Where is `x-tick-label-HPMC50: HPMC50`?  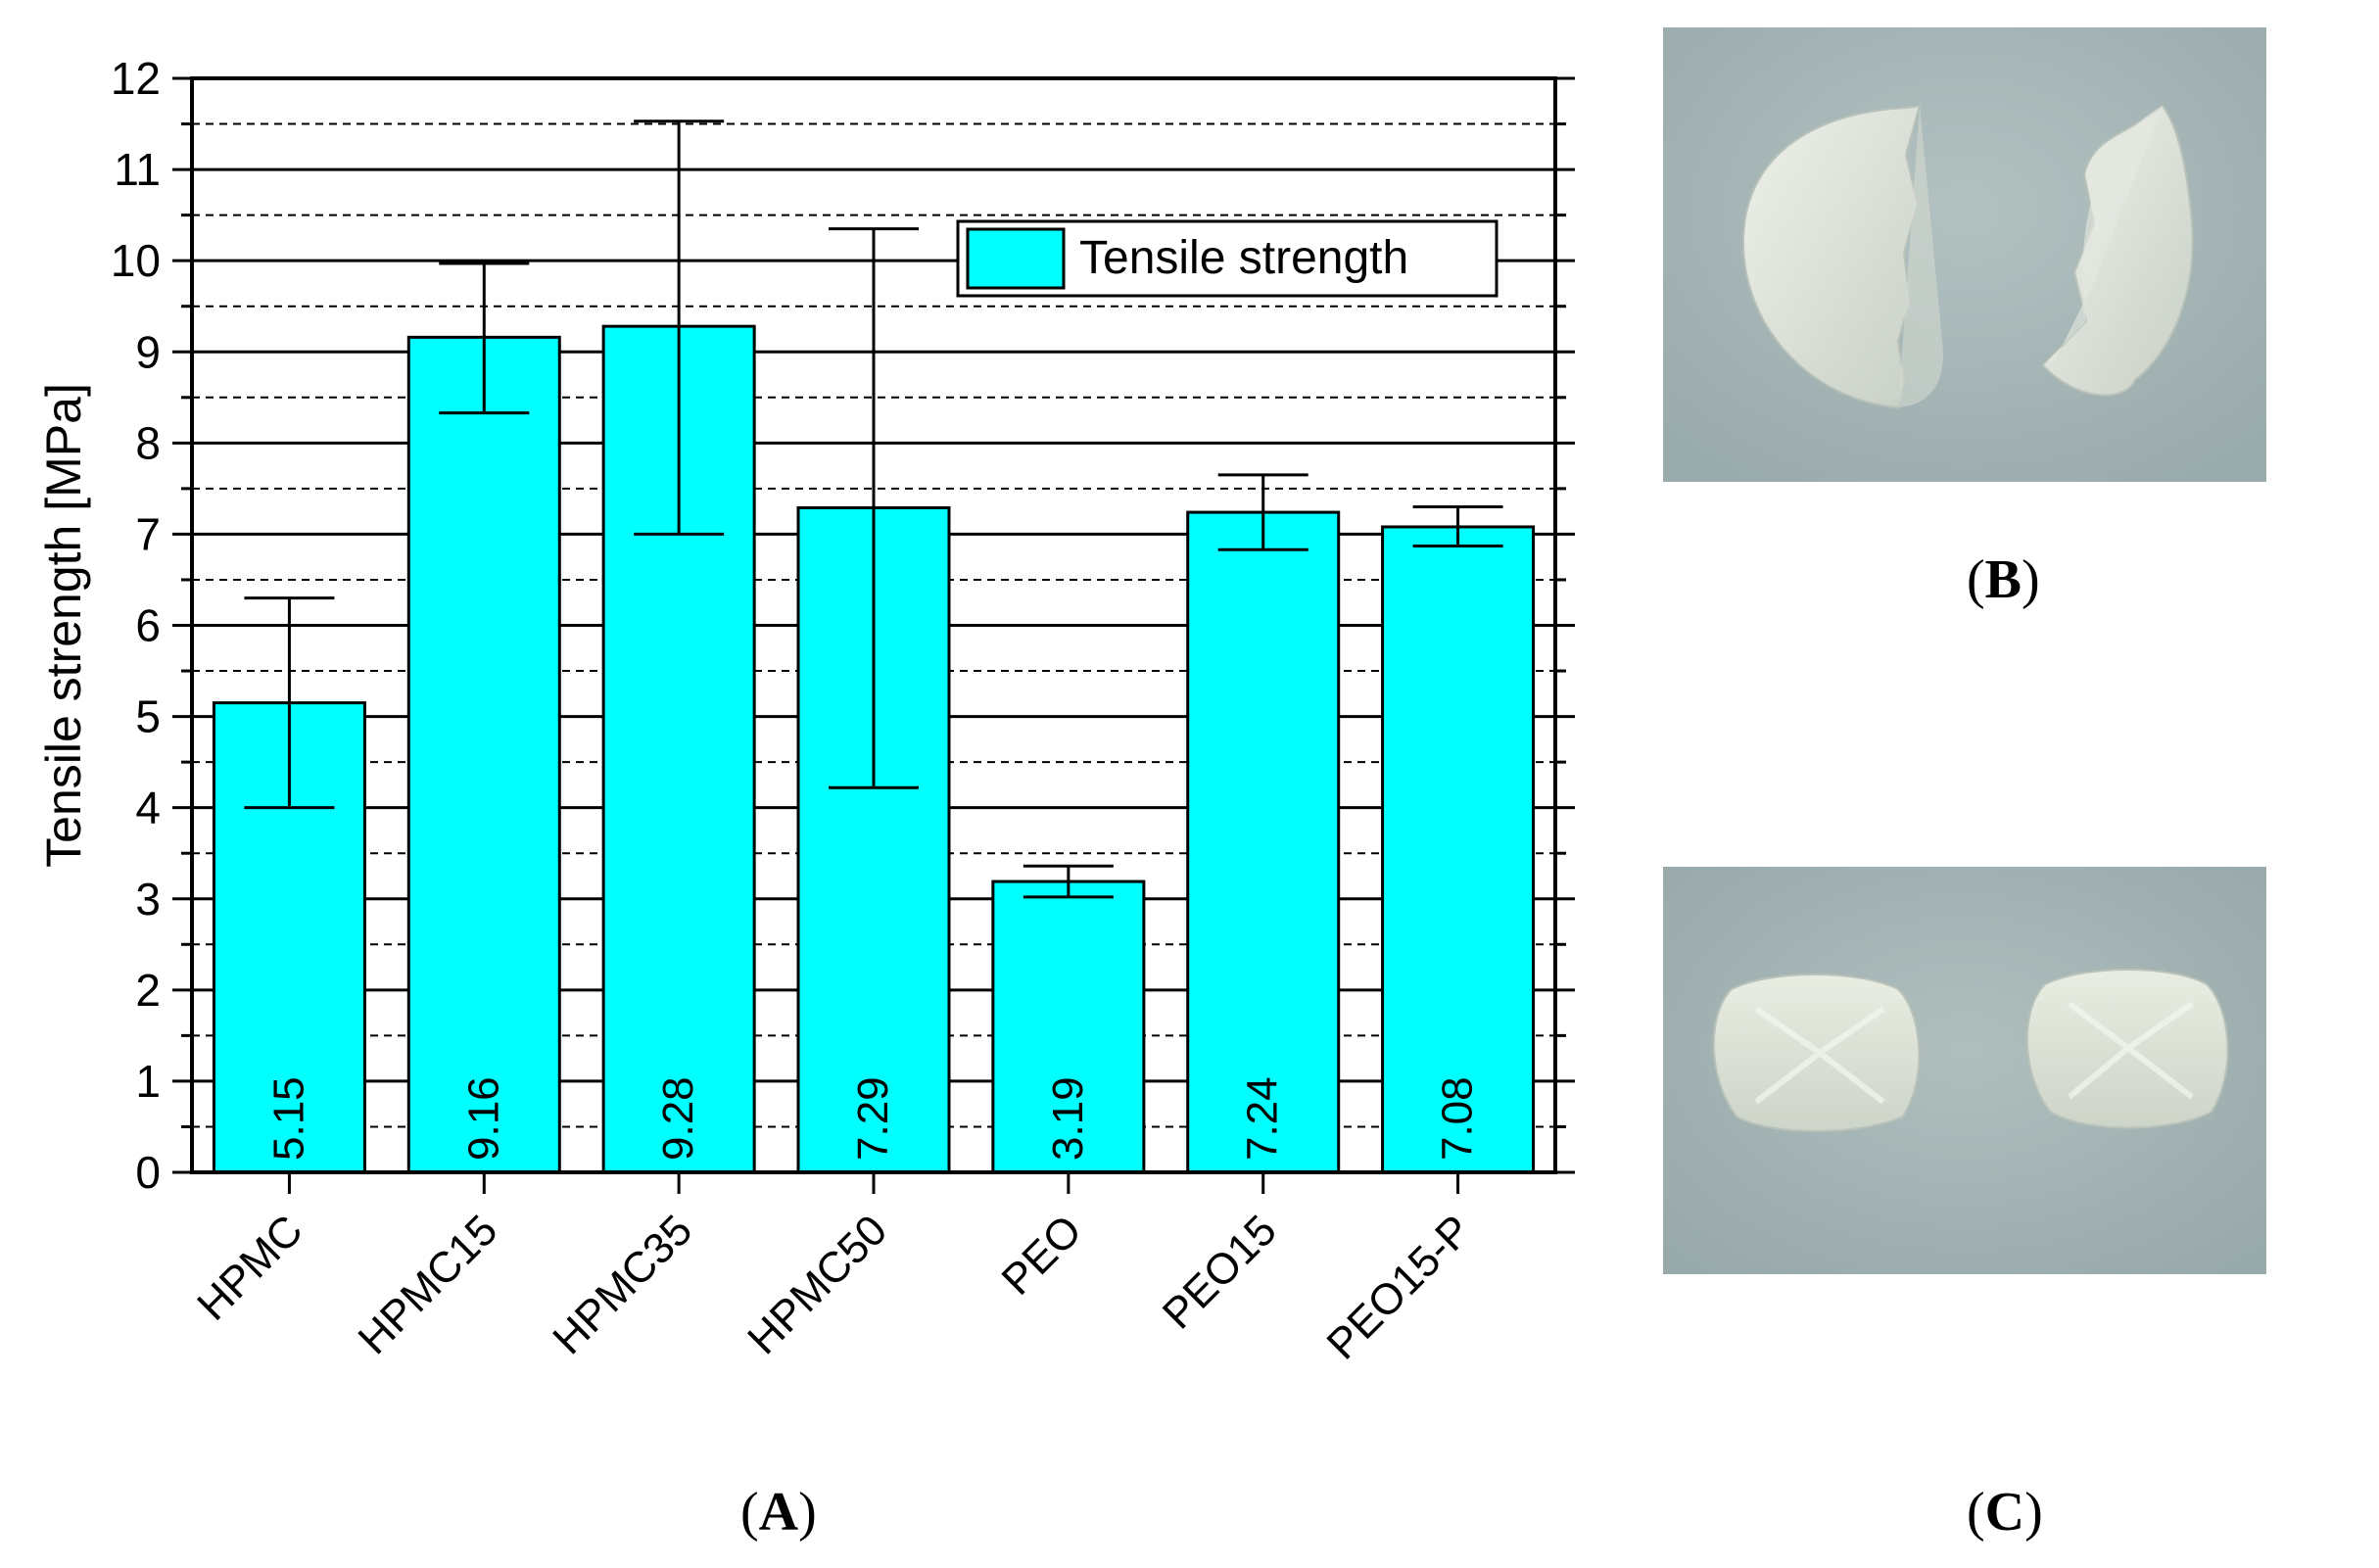 x-tick-label-HPMC50: HPMC50 is located at coordinates (817, 1285).